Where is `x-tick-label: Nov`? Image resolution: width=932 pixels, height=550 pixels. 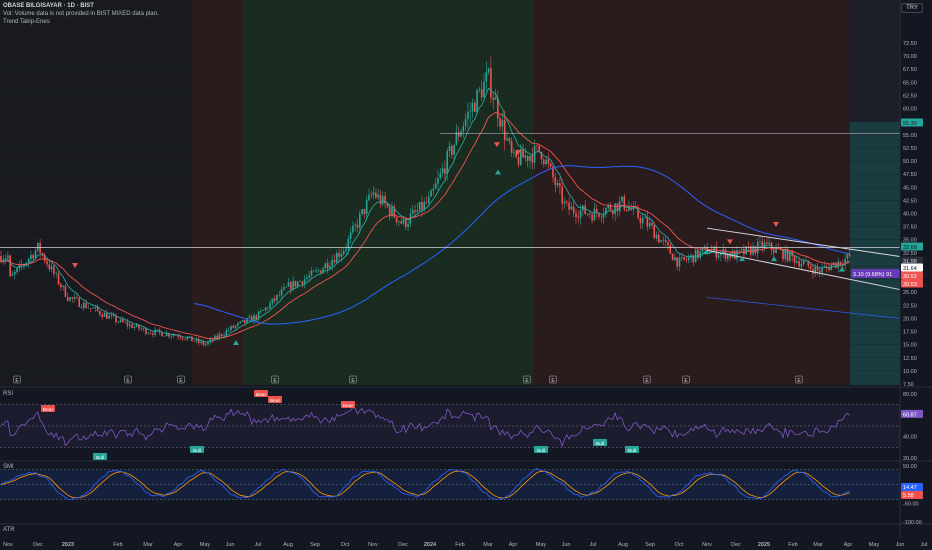
x-tick-label: Nov is located at coordinates (8, 545).